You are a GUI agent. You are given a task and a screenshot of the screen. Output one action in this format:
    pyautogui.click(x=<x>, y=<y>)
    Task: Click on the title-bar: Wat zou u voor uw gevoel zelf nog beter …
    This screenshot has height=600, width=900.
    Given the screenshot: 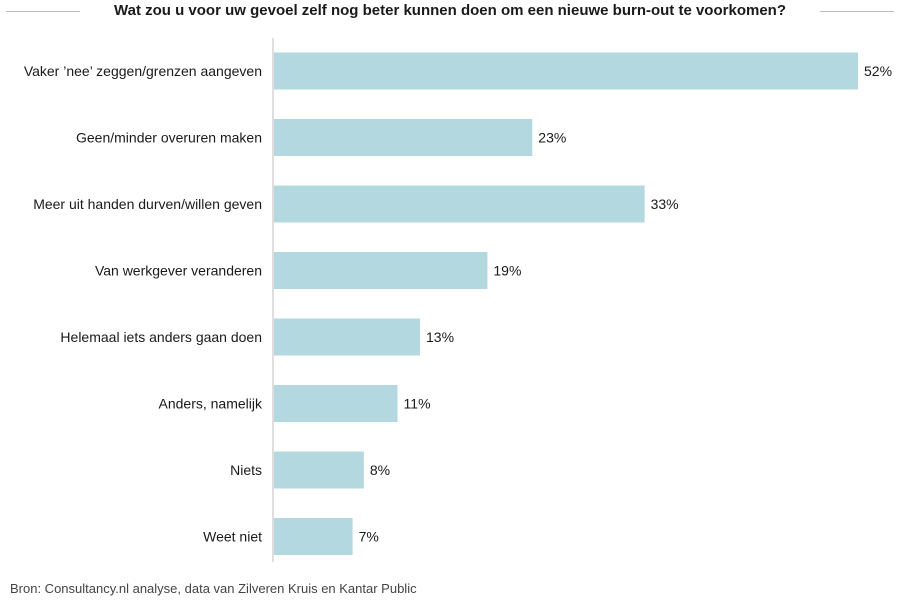 What is the action you would take?
    pyautogui.click(x=450, y=13)
    